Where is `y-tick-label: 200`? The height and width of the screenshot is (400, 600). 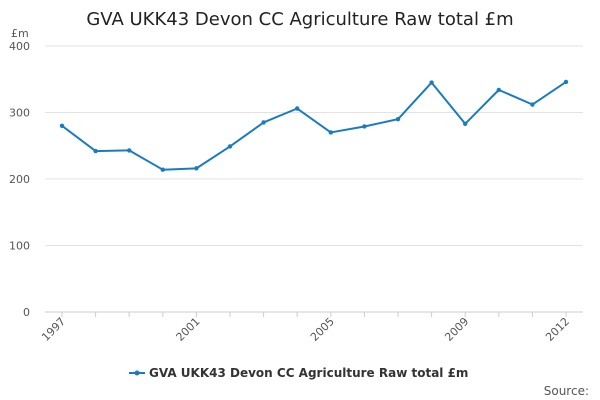
y-tick-label: 200 is located at coordinates (19, 179).